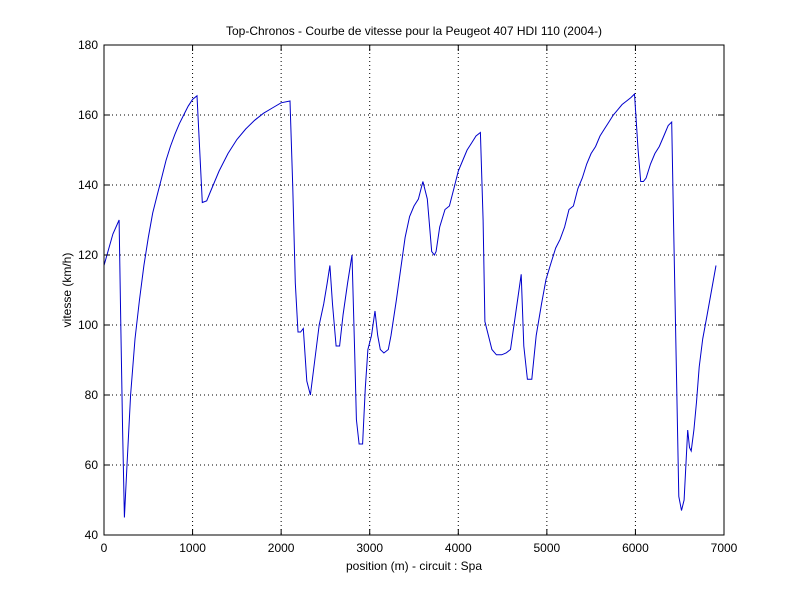 This screenshot has height=601, width=800. What do you see at coordinates (92, 535) in the screenshot?
I see `y-tick-label: 40` at bounding box center [92, 535].